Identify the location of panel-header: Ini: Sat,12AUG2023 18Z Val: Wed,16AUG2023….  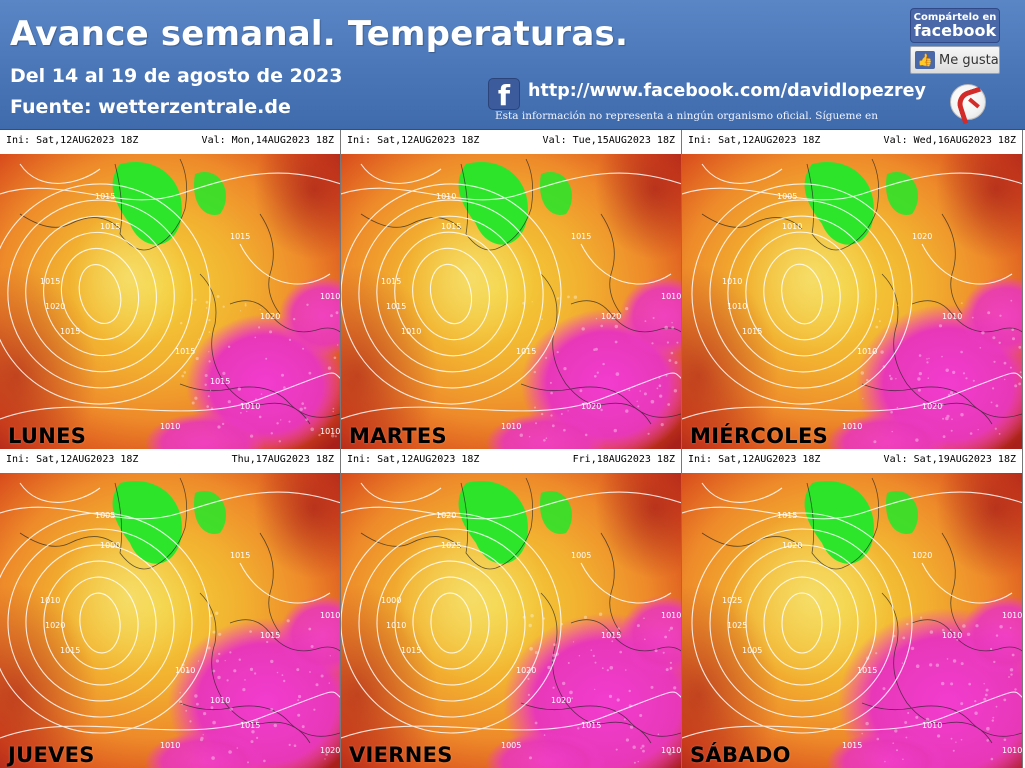
(852, 142).